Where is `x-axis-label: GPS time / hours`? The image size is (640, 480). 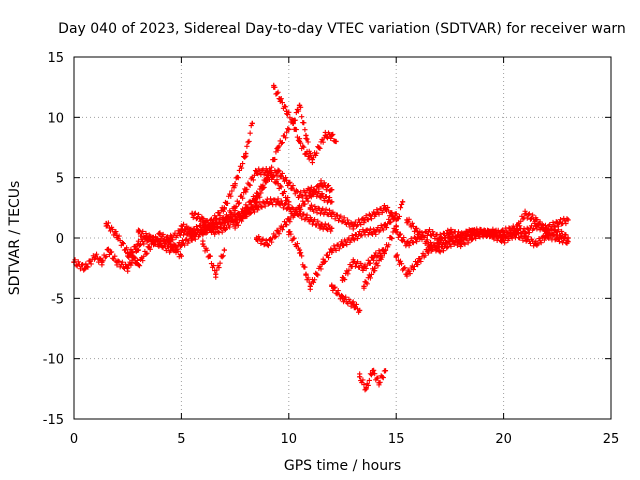
x-axis-label: GPS time / hours is located at coordinates (342, 466).